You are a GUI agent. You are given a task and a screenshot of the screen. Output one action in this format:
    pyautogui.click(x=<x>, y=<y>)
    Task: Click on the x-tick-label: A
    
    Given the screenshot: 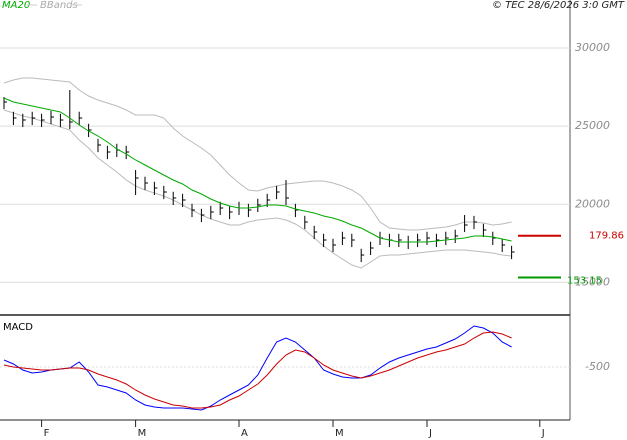 What is the action you would take?
    pyautogui.click(x=244, y=433)
    